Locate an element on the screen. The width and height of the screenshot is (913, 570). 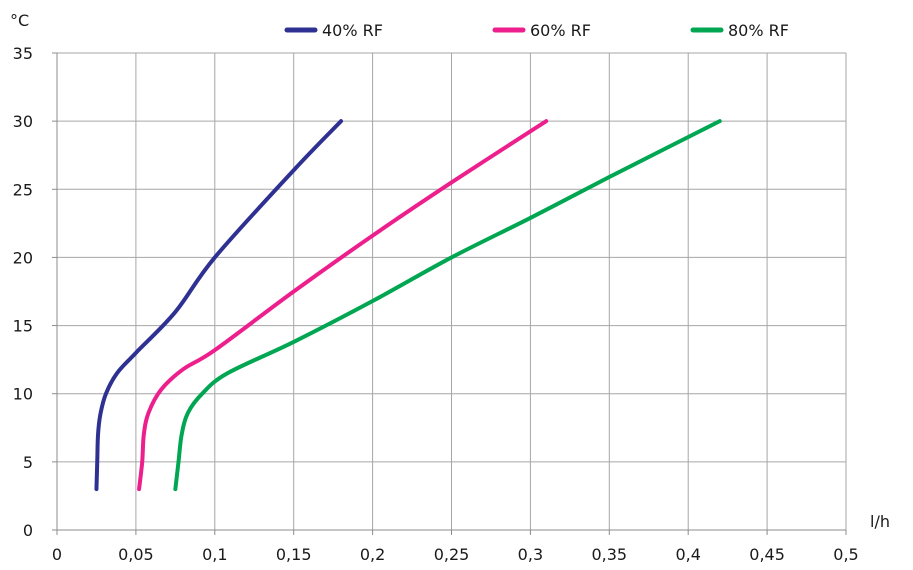
x-tick-label: 0,15 is located at coordinates (294, 554).